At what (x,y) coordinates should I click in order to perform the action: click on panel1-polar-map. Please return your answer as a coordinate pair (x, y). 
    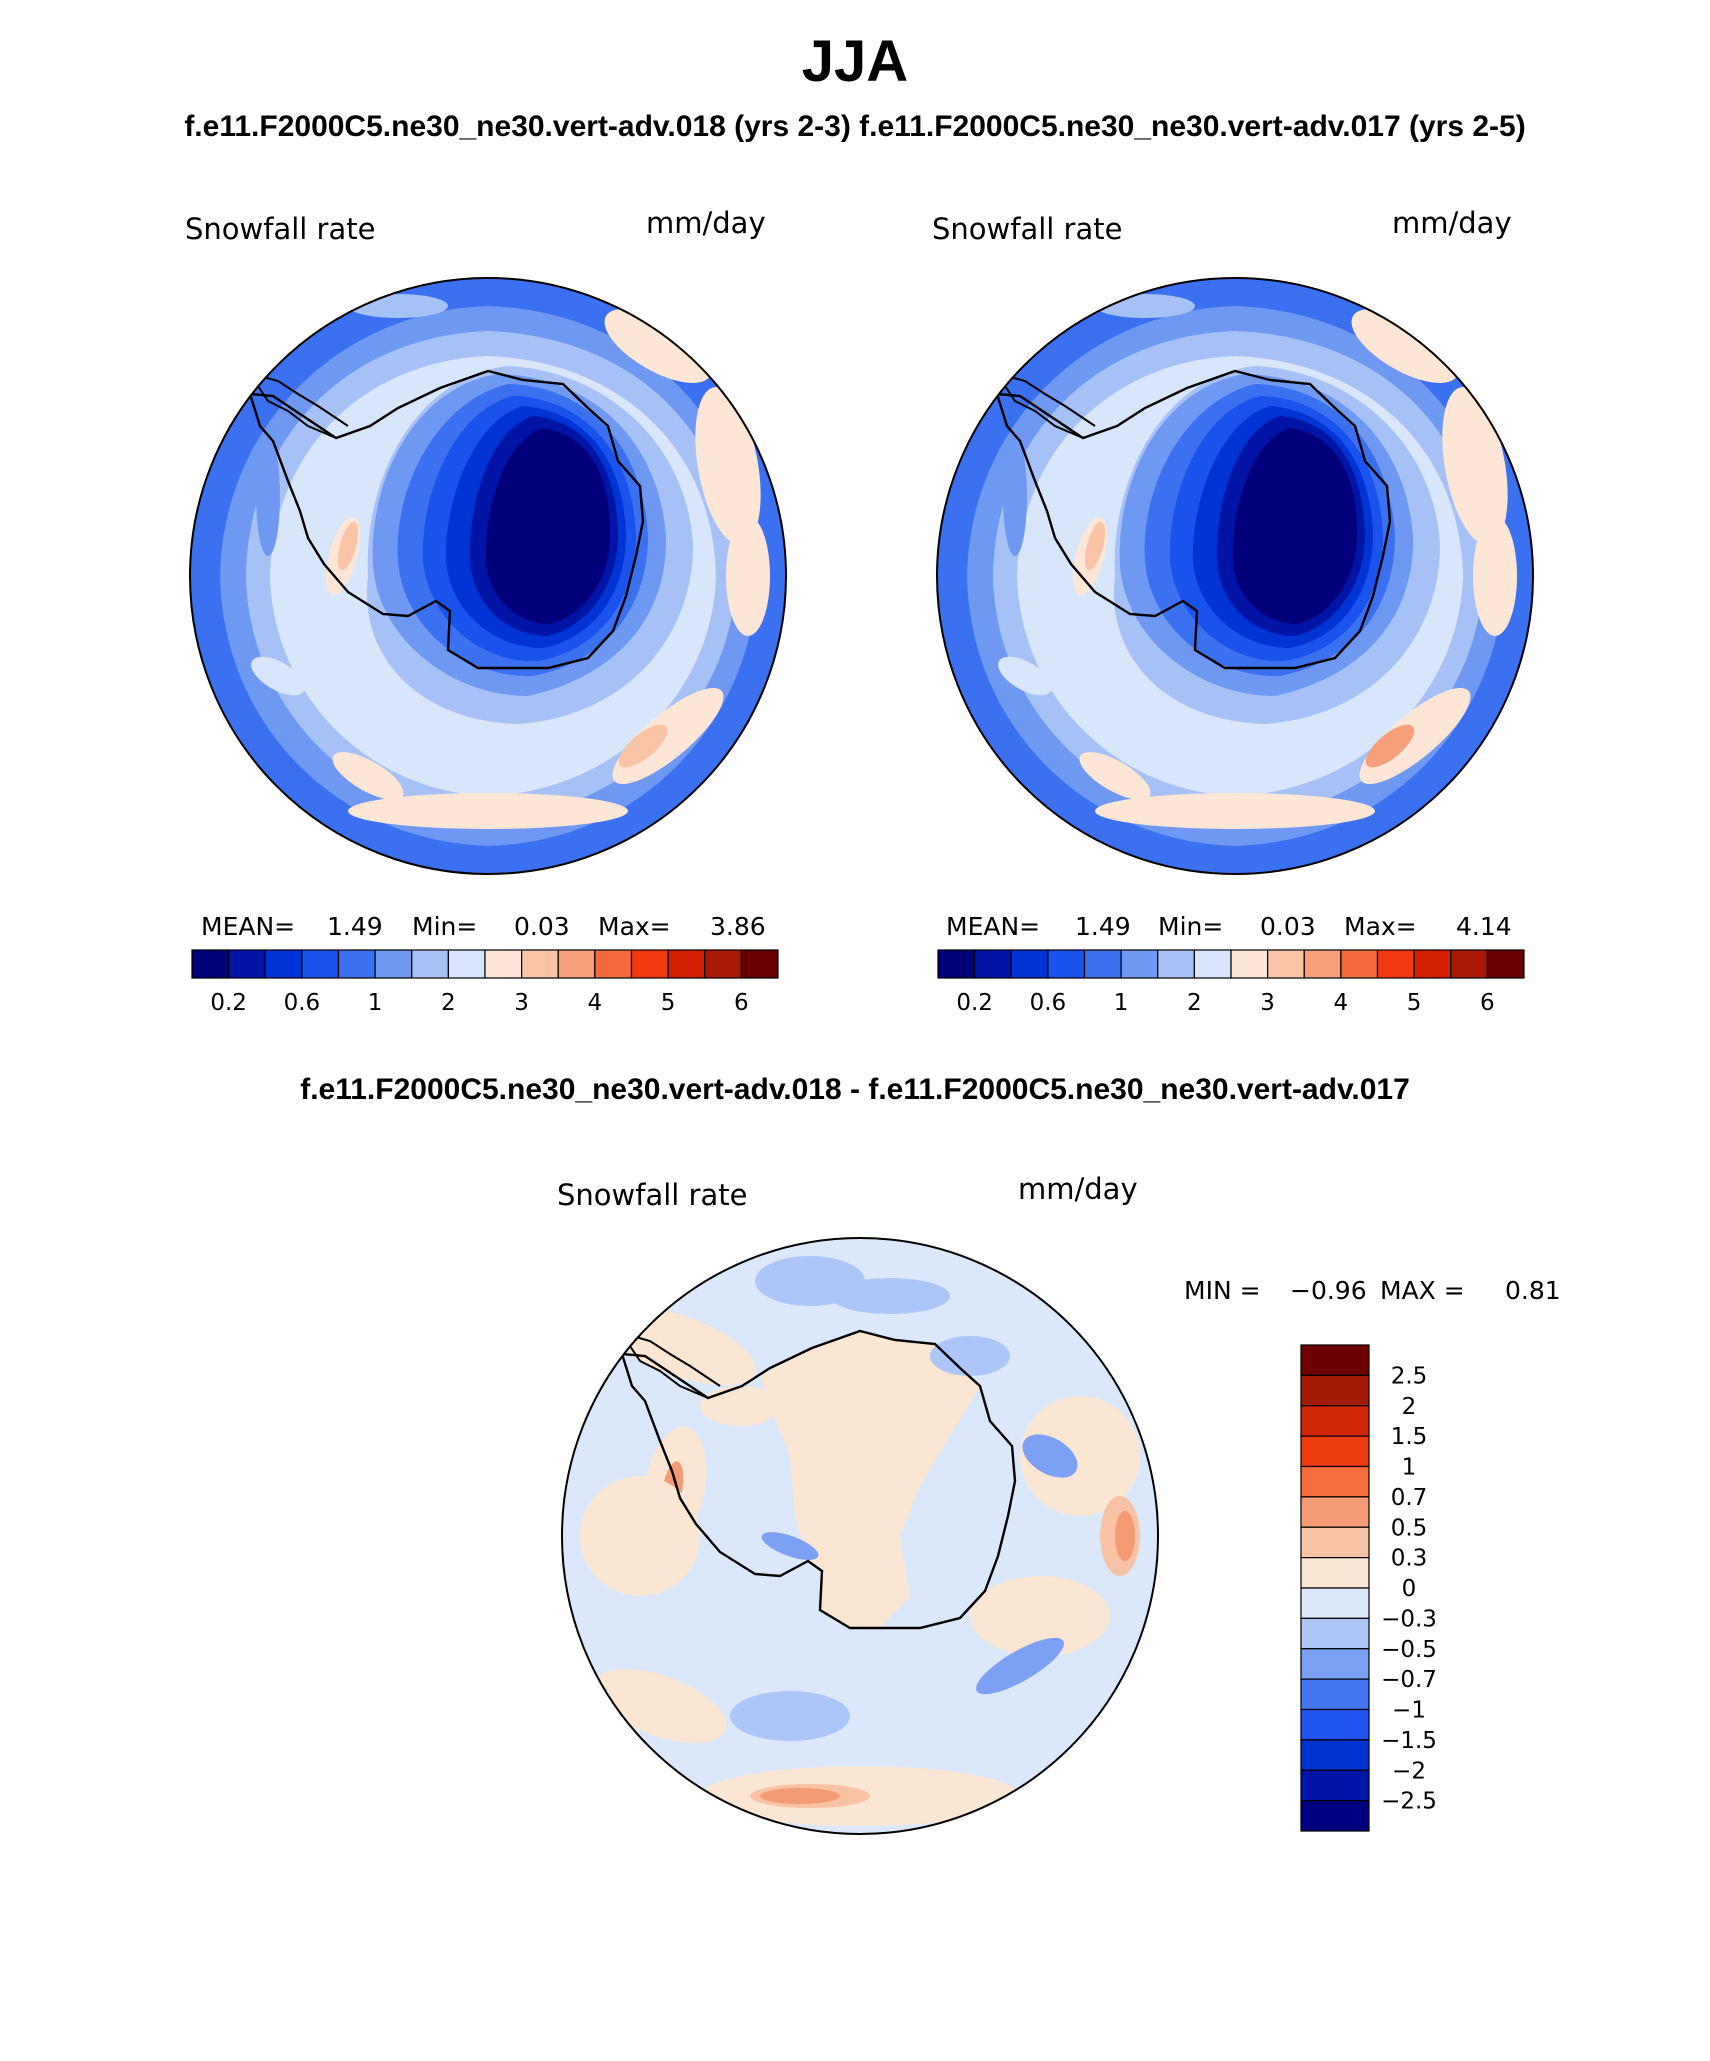
    Looking at the image, I should click on (488, 576).